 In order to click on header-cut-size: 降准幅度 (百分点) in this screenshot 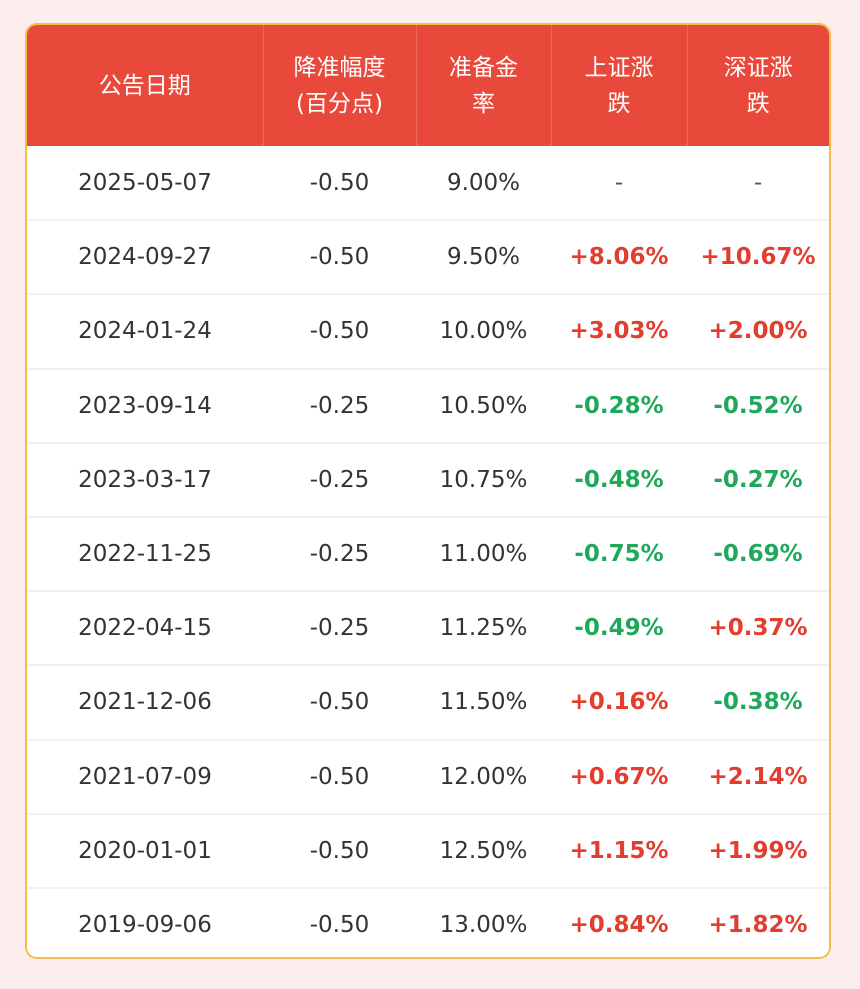, I will do `click(339, 85)`.